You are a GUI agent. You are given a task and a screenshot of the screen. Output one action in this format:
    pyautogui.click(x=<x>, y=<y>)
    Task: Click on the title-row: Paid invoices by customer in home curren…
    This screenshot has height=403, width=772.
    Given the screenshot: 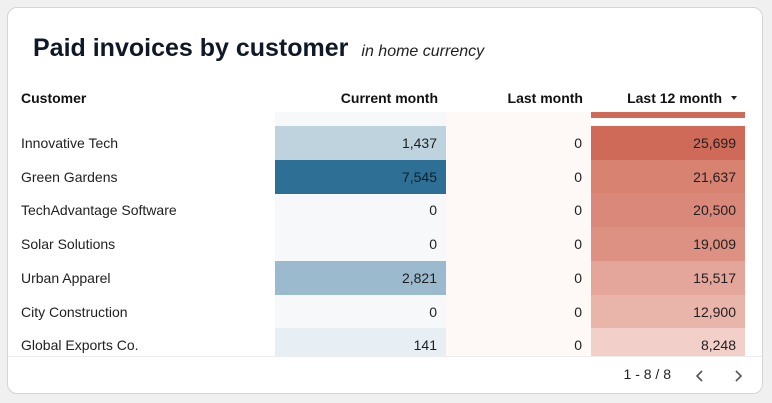 What is the action you would take?
    pyautogui.click(x=258, y=48)
    